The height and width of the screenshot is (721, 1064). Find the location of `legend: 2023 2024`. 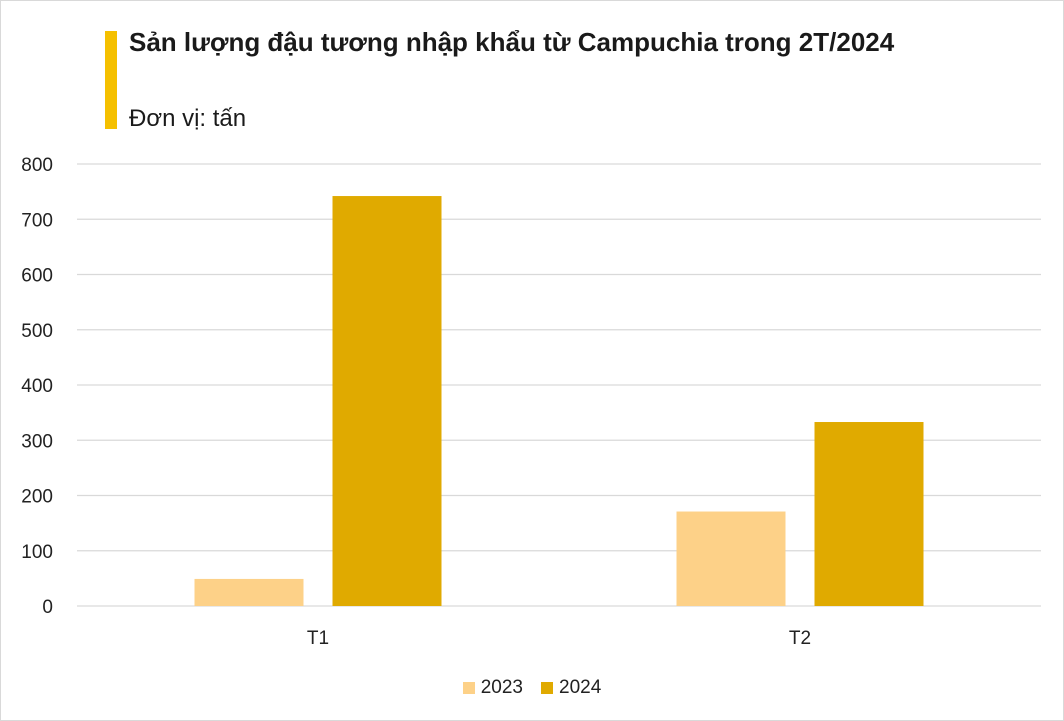

legend: 2023 2024 is located at coordinates (532, 688).